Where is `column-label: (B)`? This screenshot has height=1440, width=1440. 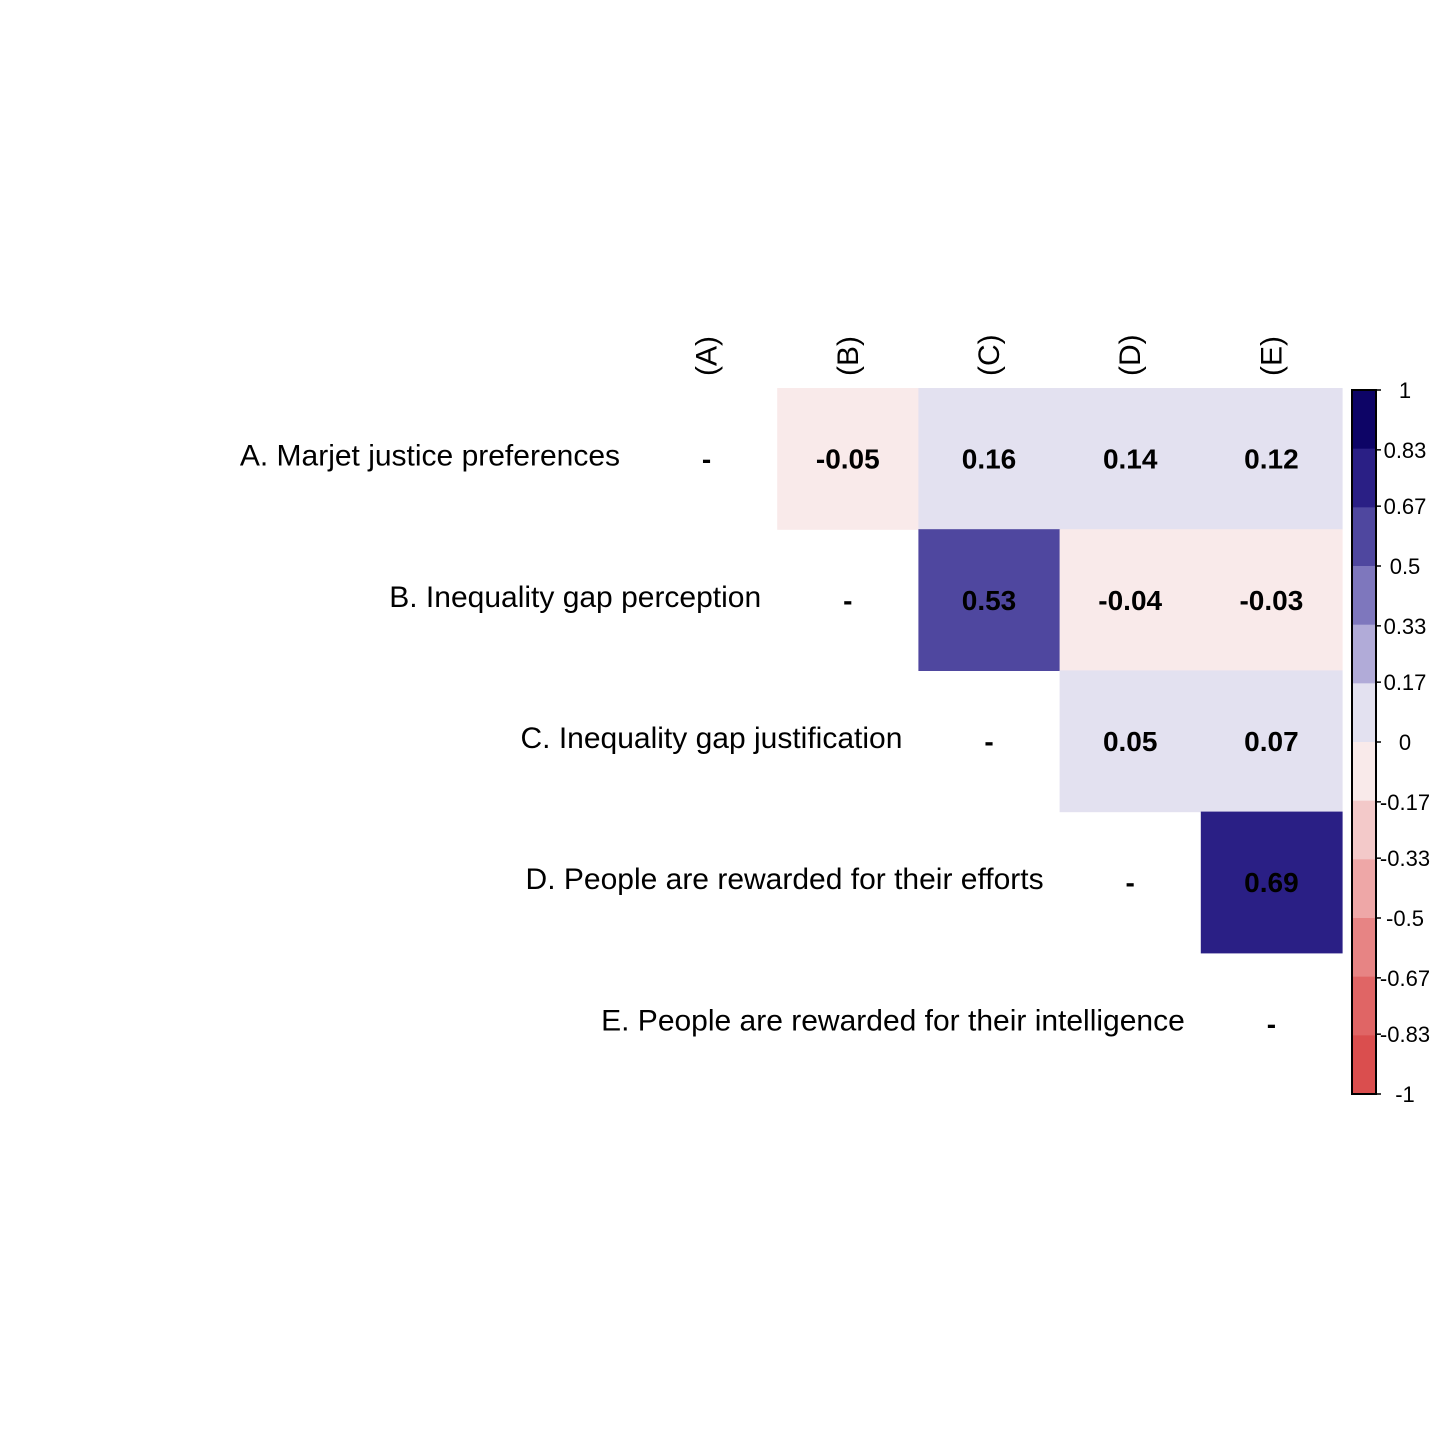
column-label: (B) is located at coordinates (848, 356).